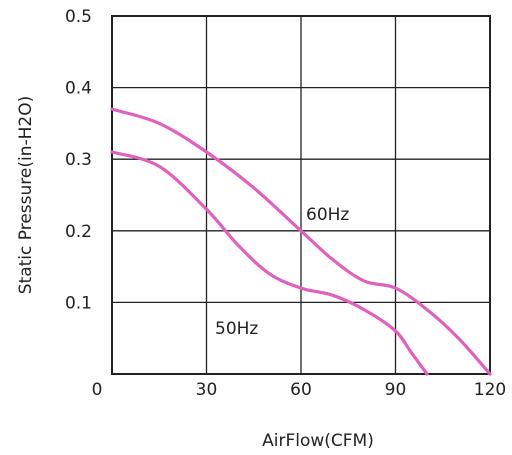 The image size is (512, 455). What do you see at coordinates (26, 195) in the screenshot?
I see `y-axis-title: Static Pressure(in-H2O)` at bounding box center [26, 195].